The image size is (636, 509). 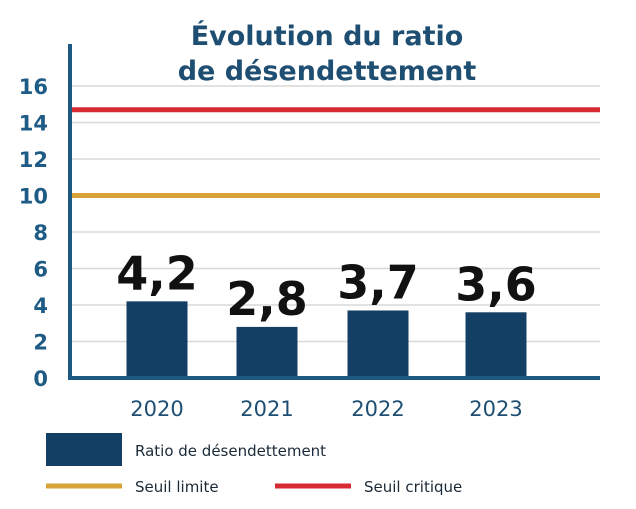 What do you see at coordinates (496, 345) in the screenshot?
I see `bar-2023` at bounding box center [496, 345].